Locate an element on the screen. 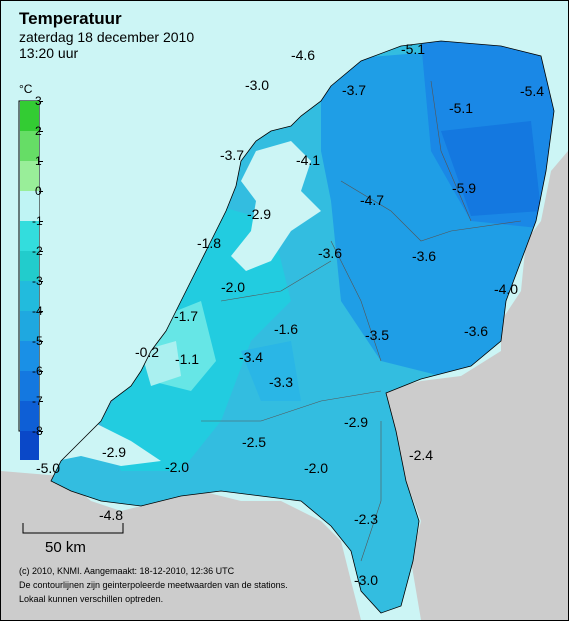  station-temperature-label: -4.6 is located at coordinates (303, 55).